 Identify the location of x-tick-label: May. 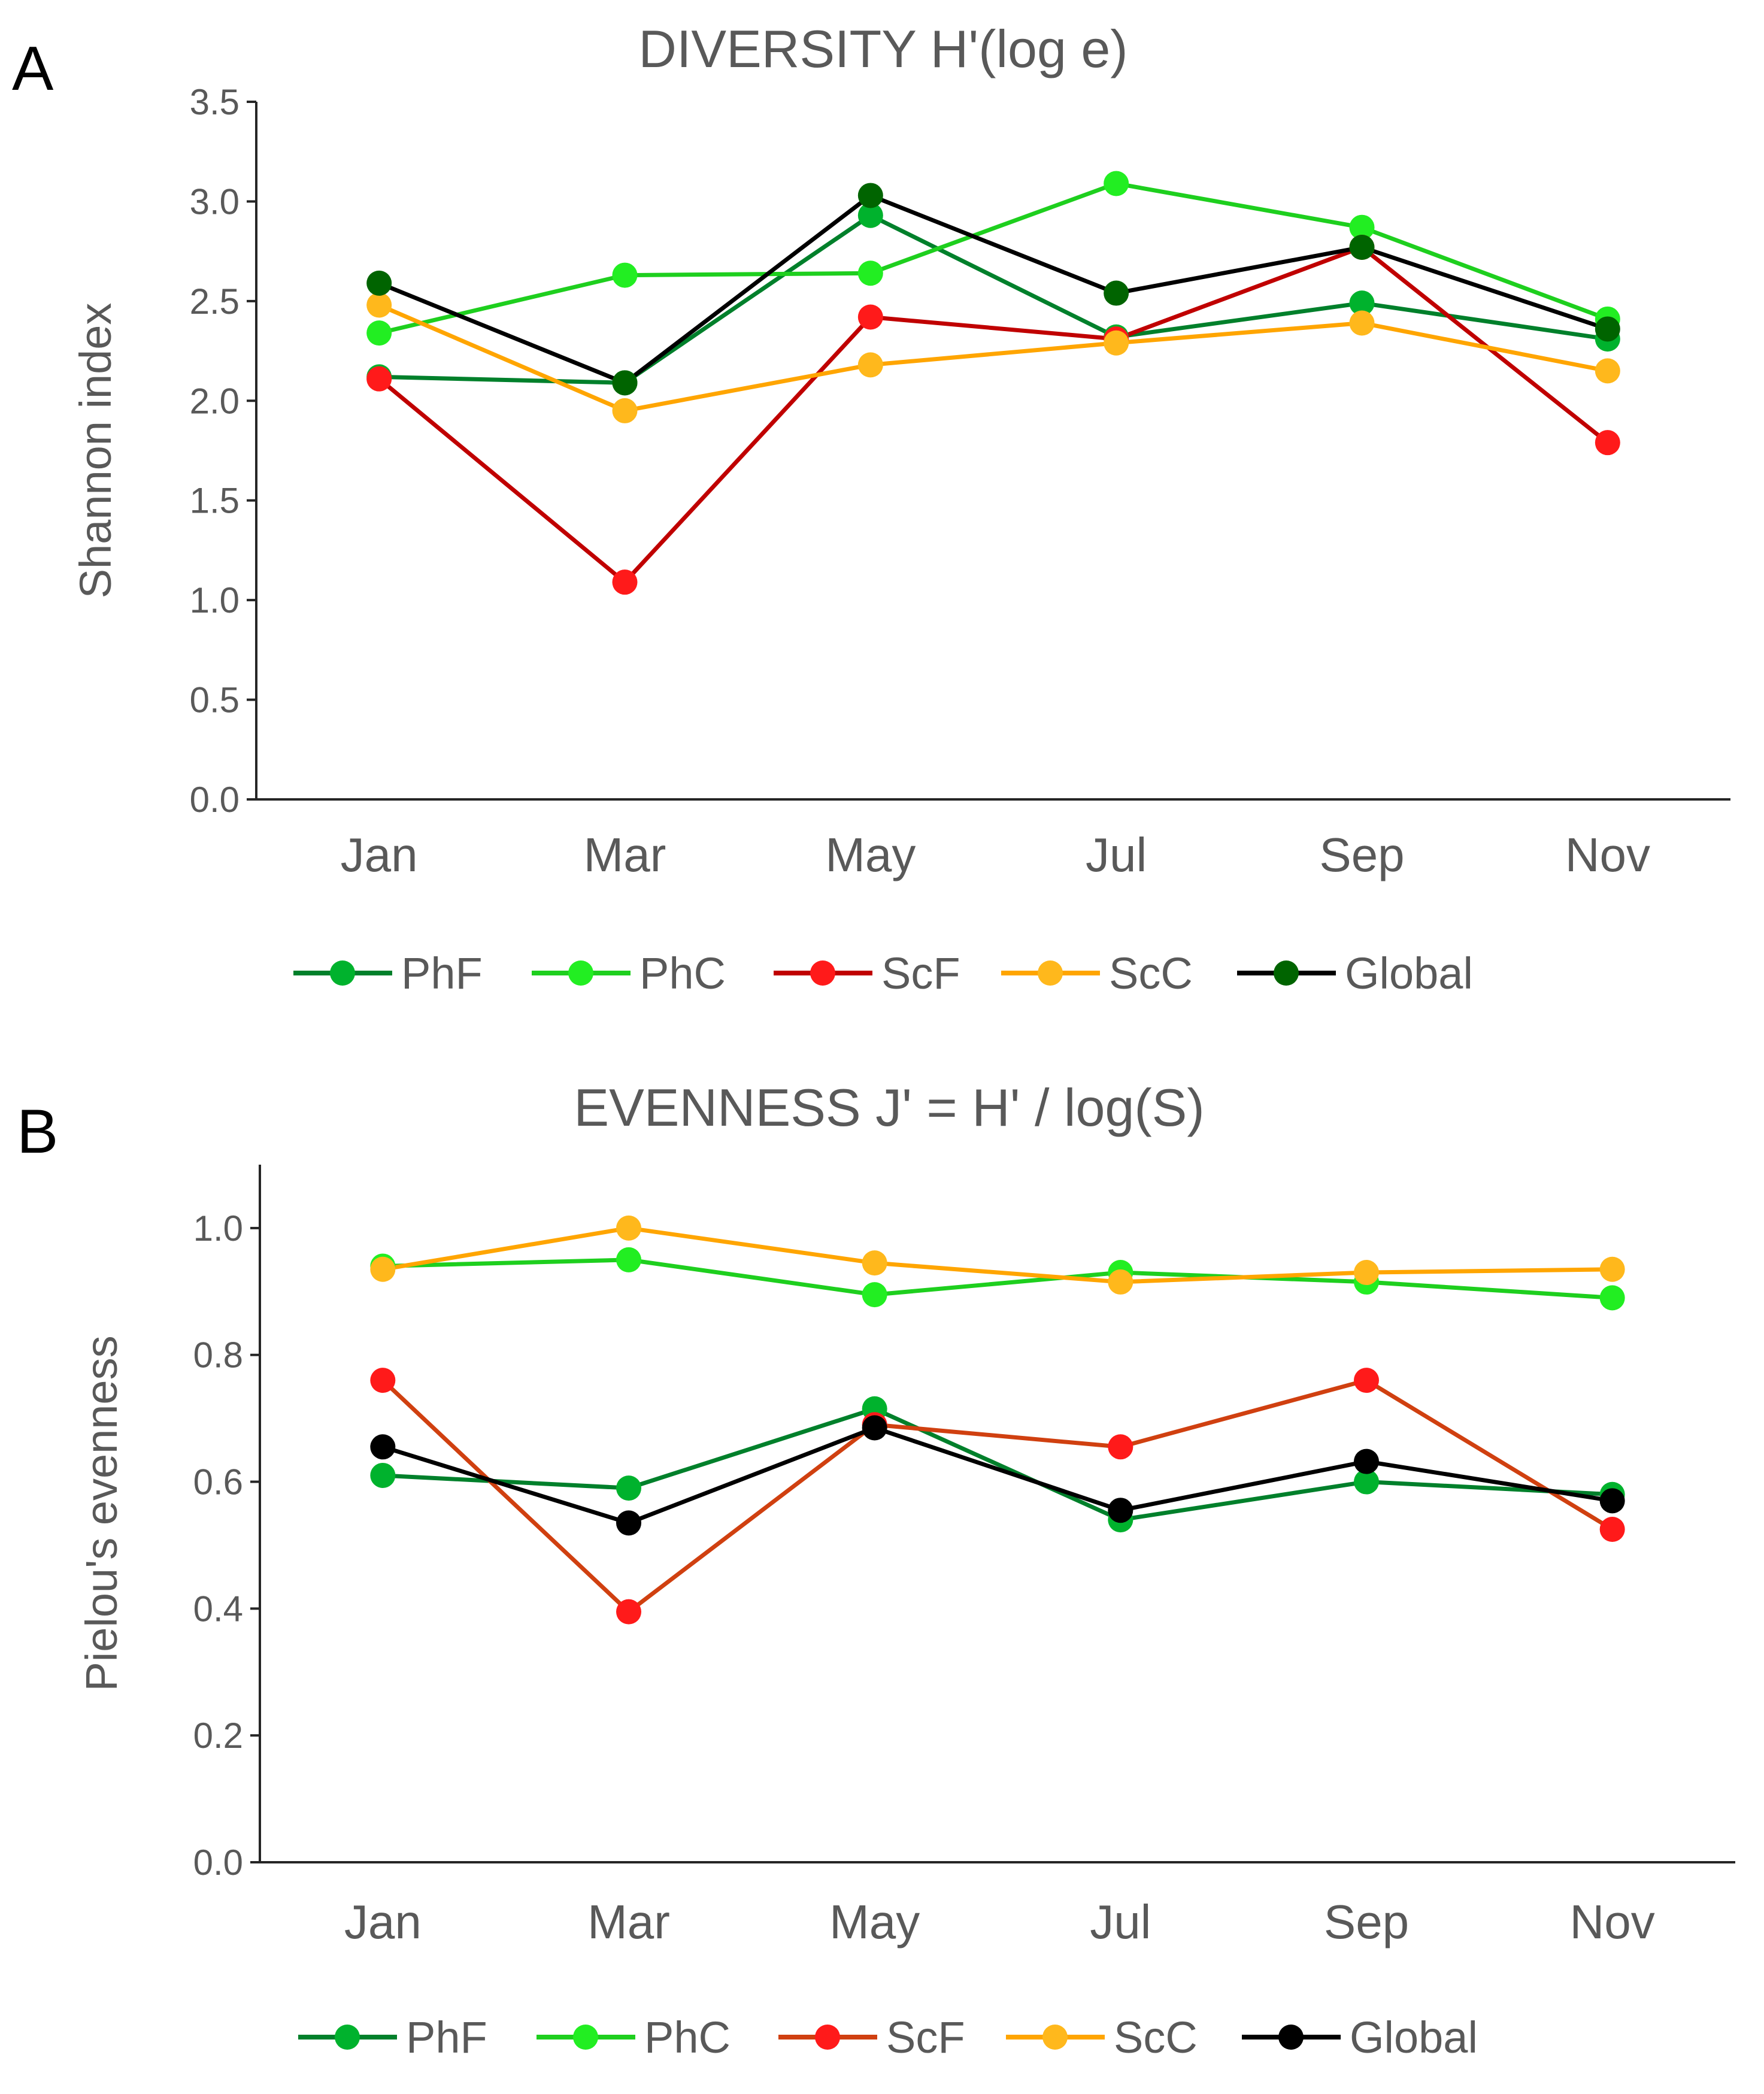
(870, 854).